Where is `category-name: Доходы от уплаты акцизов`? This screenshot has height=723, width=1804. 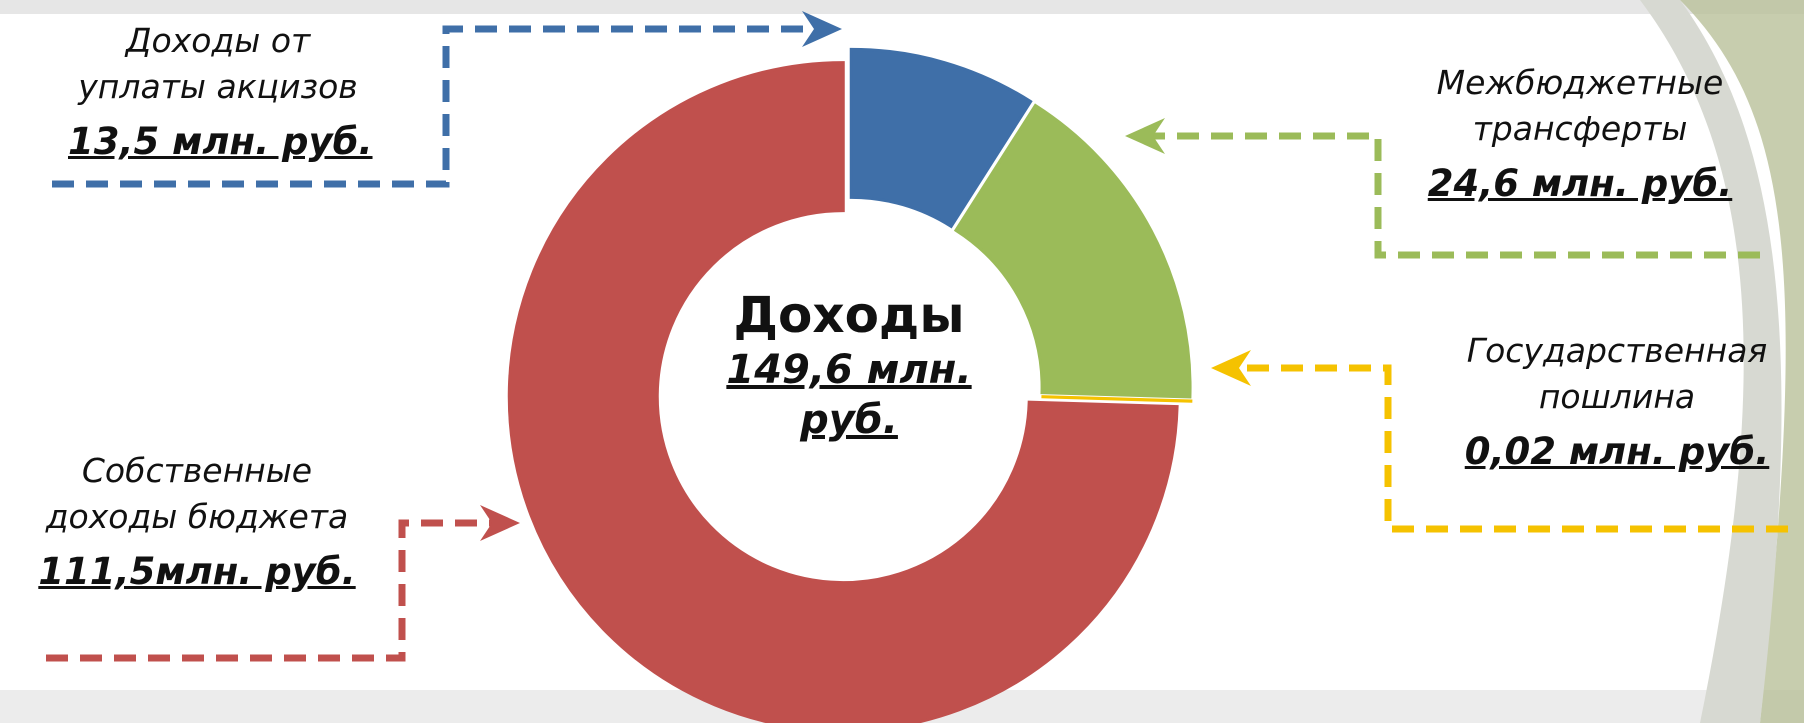
category-name: Доходы от уплаты акцизов is located at coordinates (218, 63).